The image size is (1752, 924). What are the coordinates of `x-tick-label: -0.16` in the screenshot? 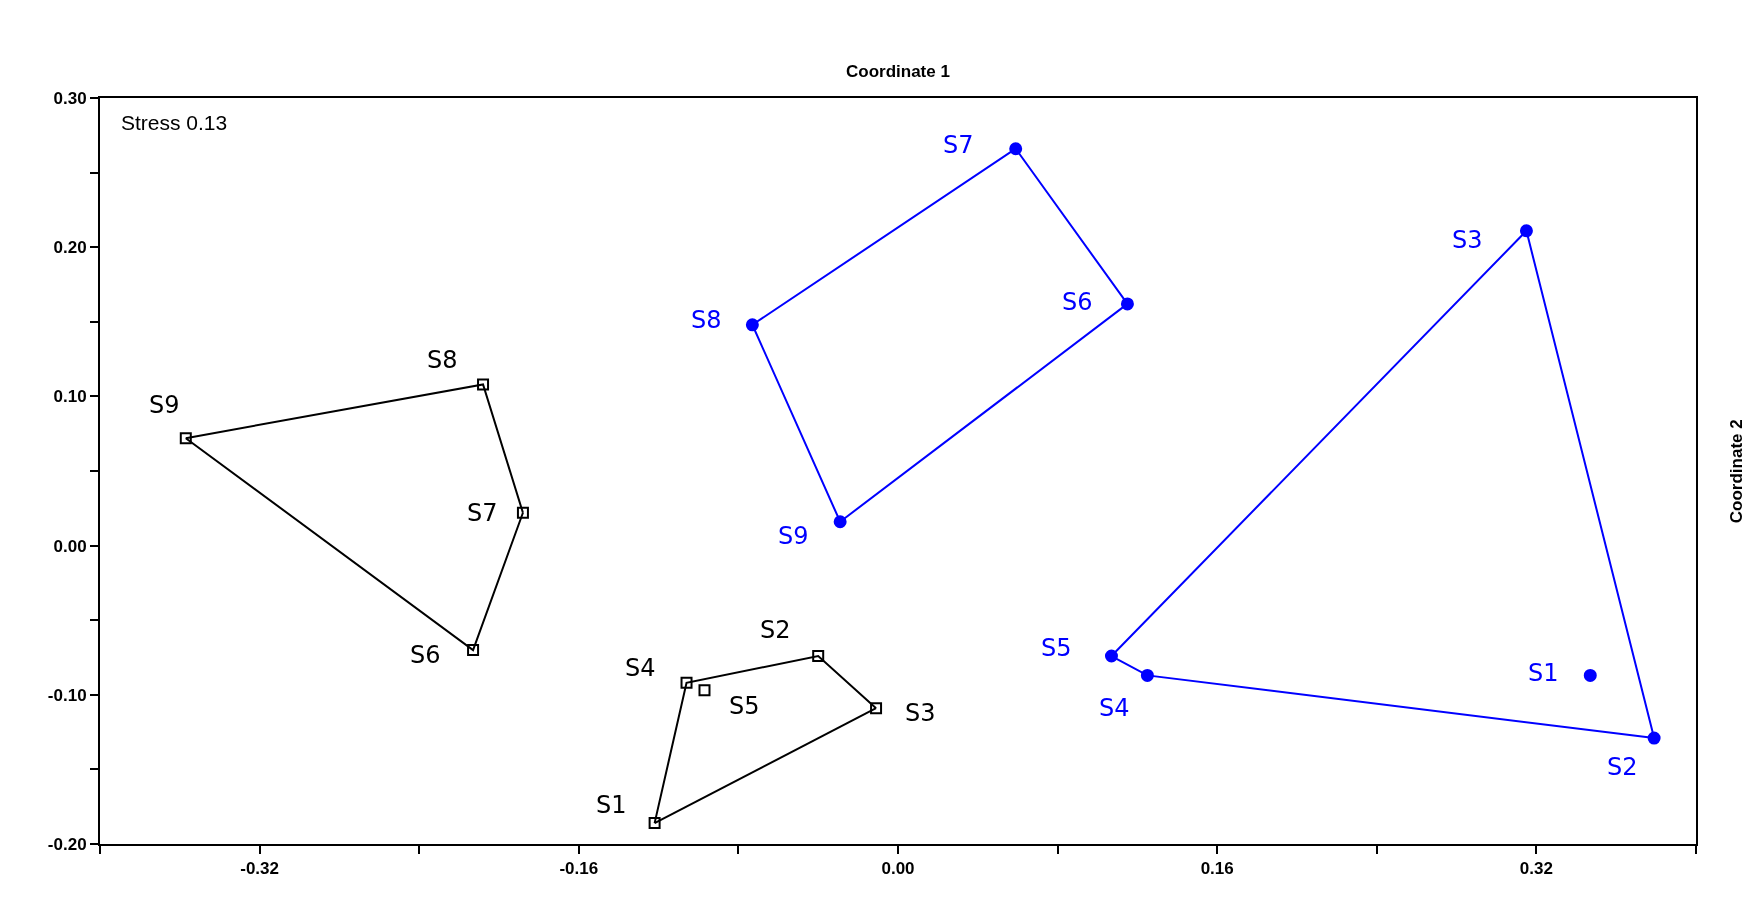 It's located at (579, 869).